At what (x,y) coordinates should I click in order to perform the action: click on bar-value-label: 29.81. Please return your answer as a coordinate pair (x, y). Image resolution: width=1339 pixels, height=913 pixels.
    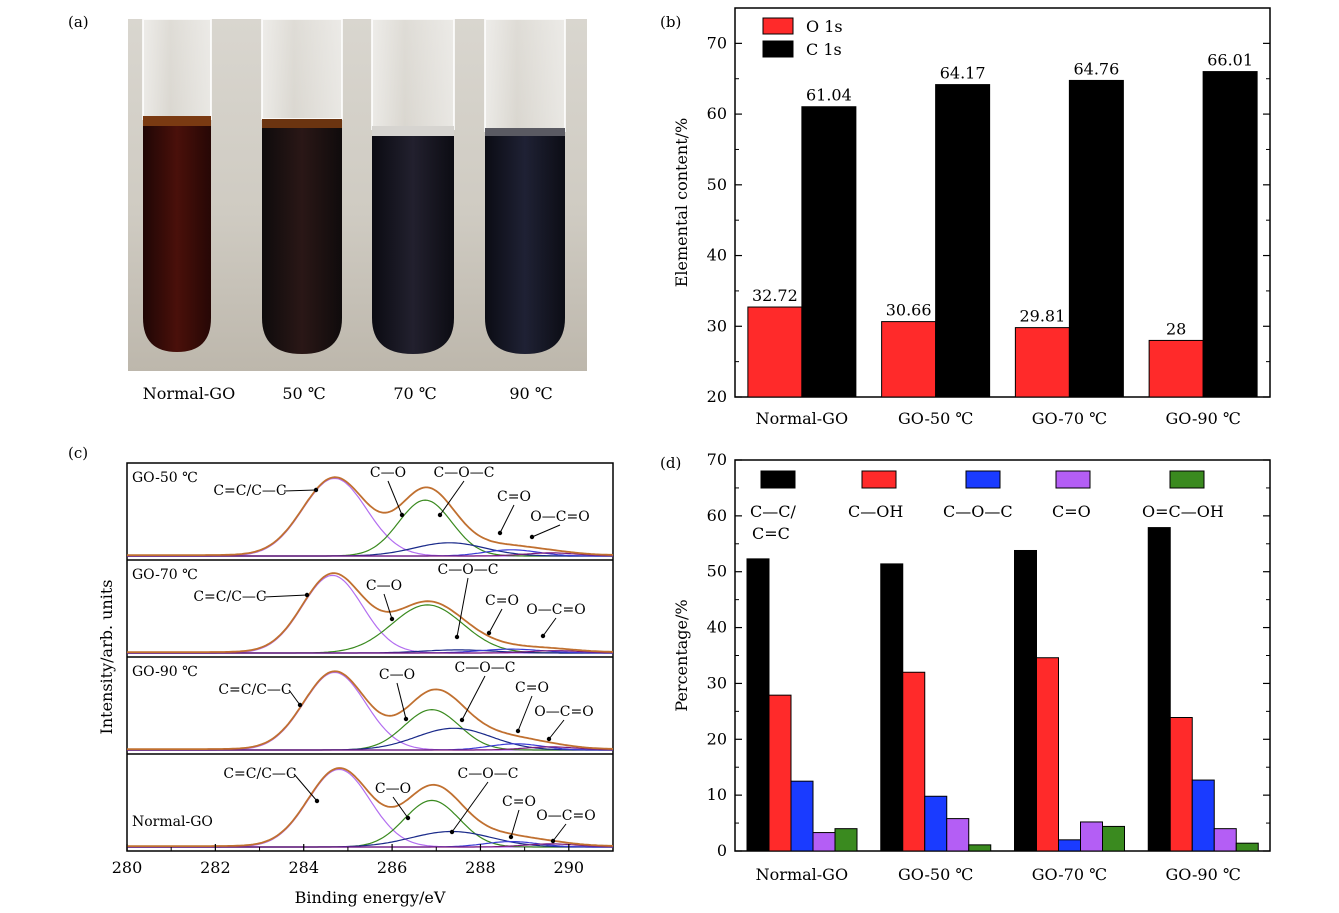
    Looking at the image, I should click on (1042, 316).